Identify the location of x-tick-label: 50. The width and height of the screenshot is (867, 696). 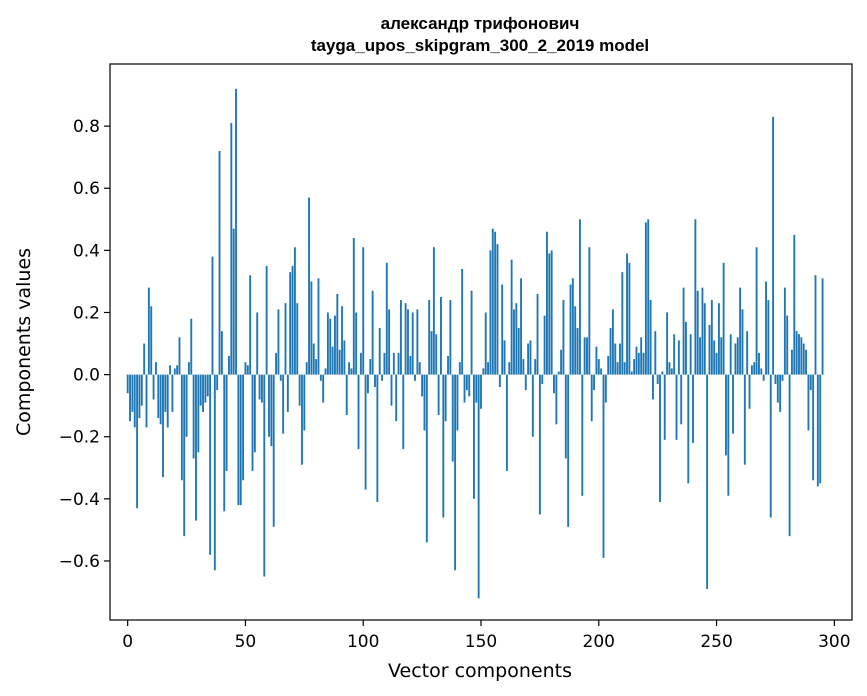
(246, 642).